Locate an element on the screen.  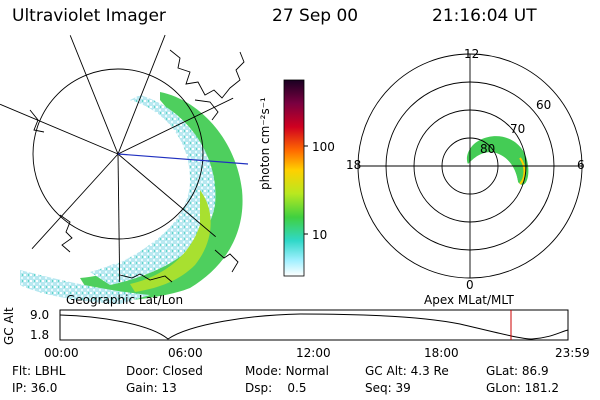
altitude-curve is located at coordinates (314, 326).